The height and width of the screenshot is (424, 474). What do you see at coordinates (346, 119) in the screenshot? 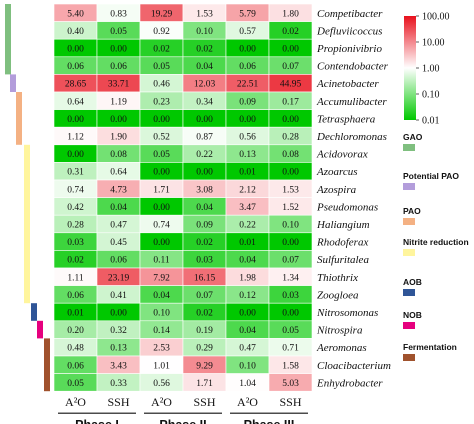
I see `genus-label: Tetrasphaera` at bounding box center [346, 119].